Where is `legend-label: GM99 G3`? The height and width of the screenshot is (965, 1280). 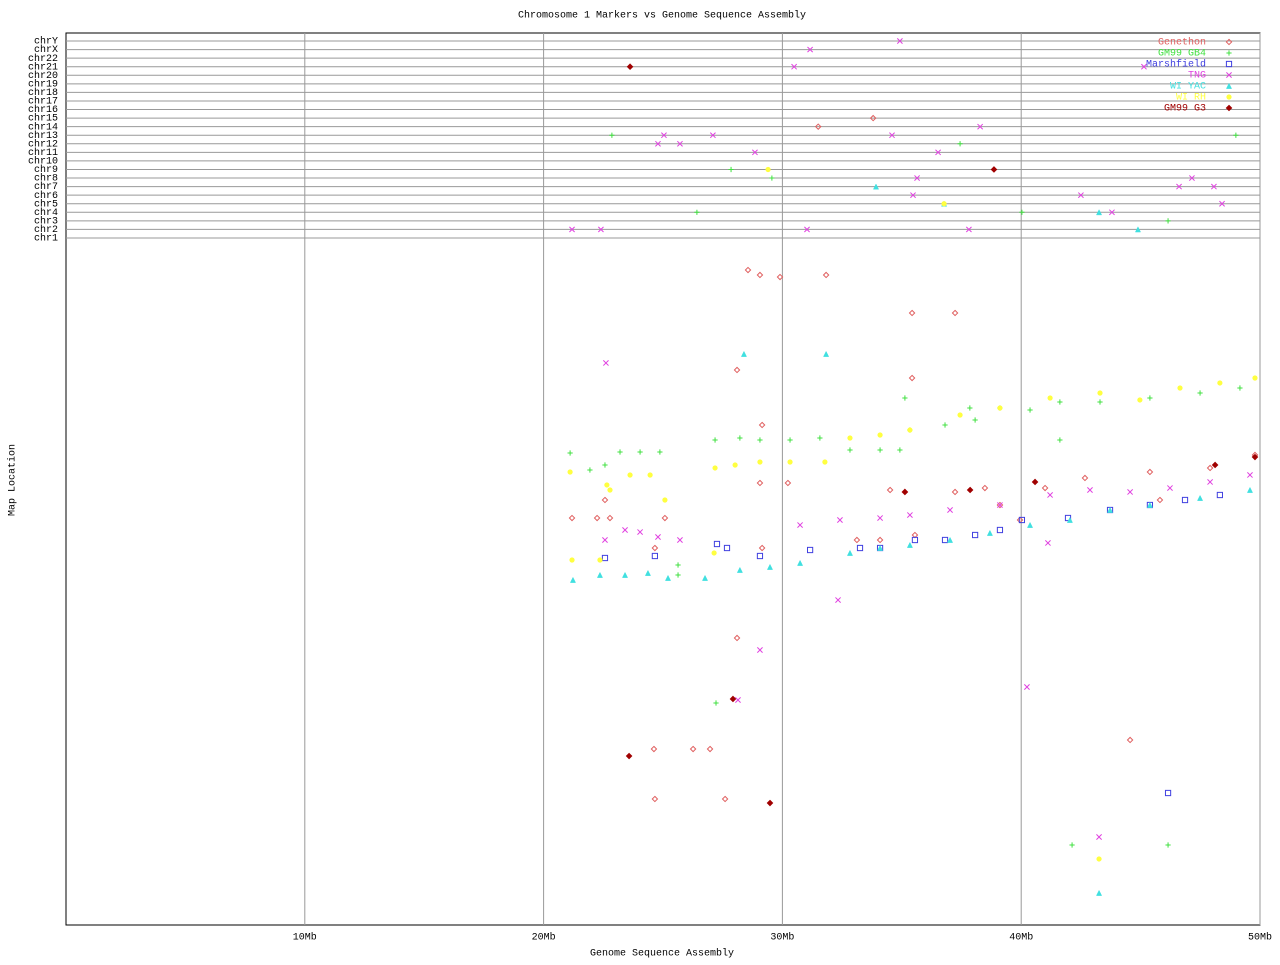 legend-label: GM99 G3 is located at coordinates (1185, 109).